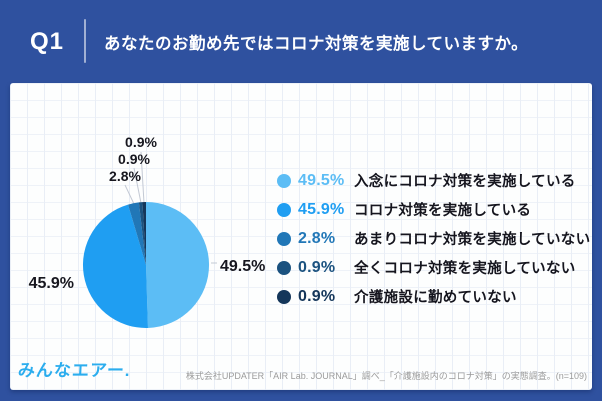 This screenshot has height=401, width=602. I want to click on legend-label: 入念にコロナ対策を実施している, so click(465, 182).